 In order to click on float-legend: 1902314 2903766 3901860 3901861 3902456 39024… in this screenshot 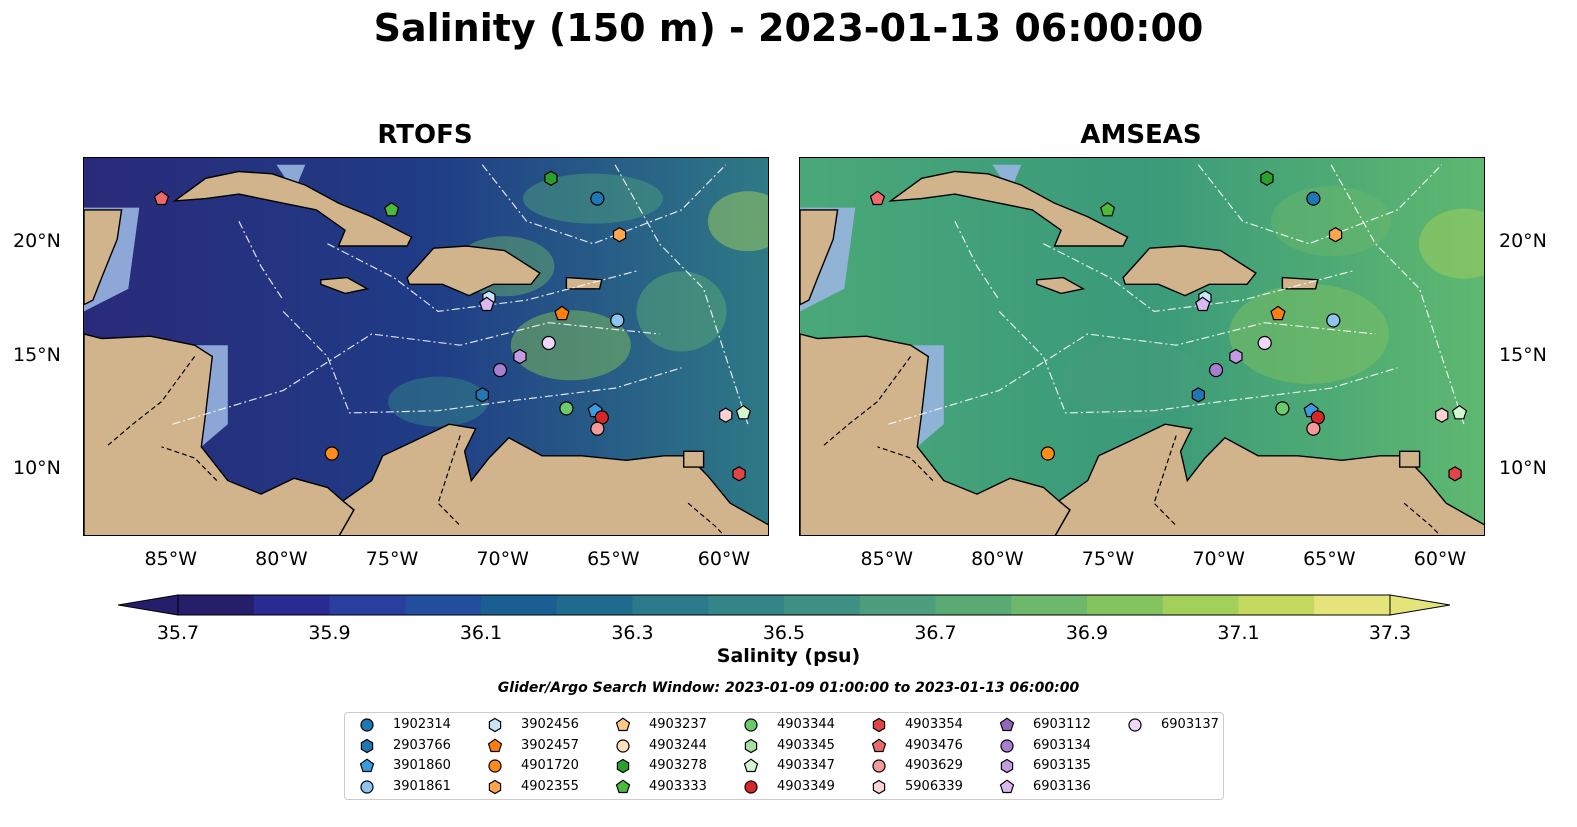, I will do `click(784, 756)`.